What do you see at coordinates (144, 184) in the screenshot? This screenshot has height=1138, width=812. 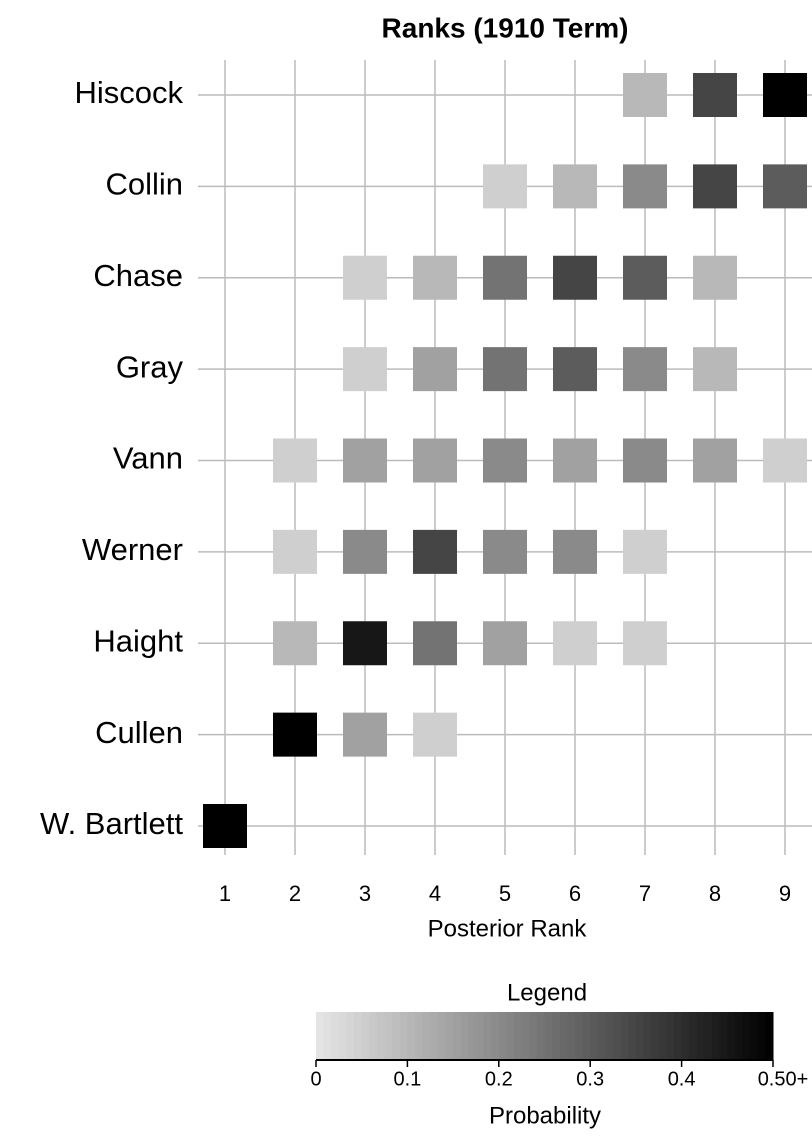 I see `y-tick-label: Collin` at bounding box center [144, 184].